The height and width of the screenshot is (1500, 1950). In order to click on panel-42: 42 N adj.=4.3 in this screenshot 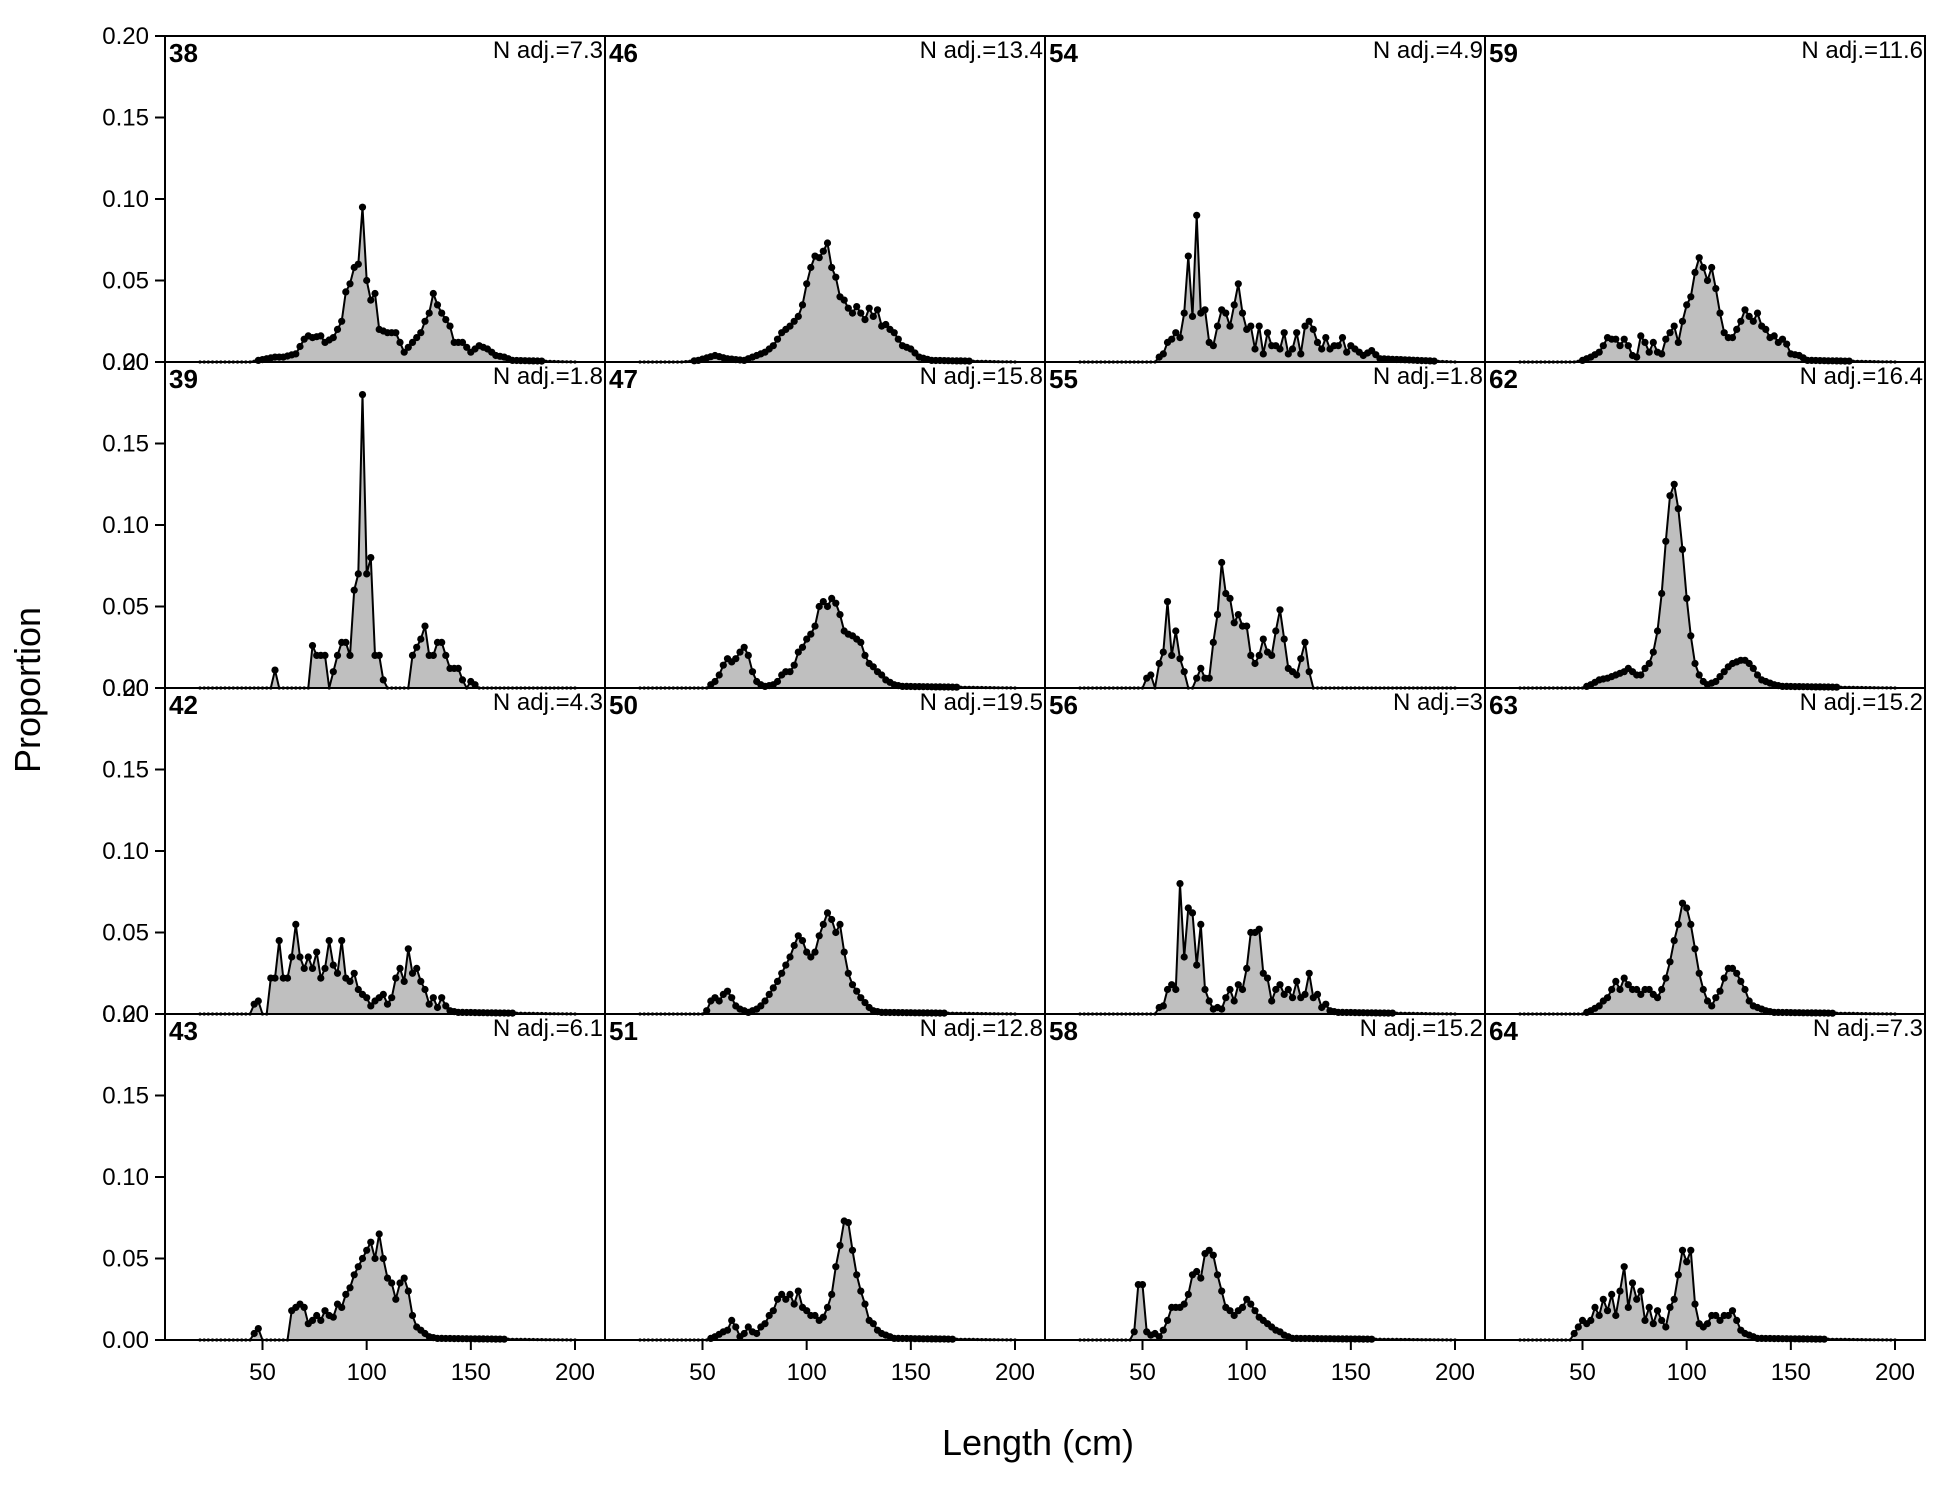, I will do `click(385, 852)`.